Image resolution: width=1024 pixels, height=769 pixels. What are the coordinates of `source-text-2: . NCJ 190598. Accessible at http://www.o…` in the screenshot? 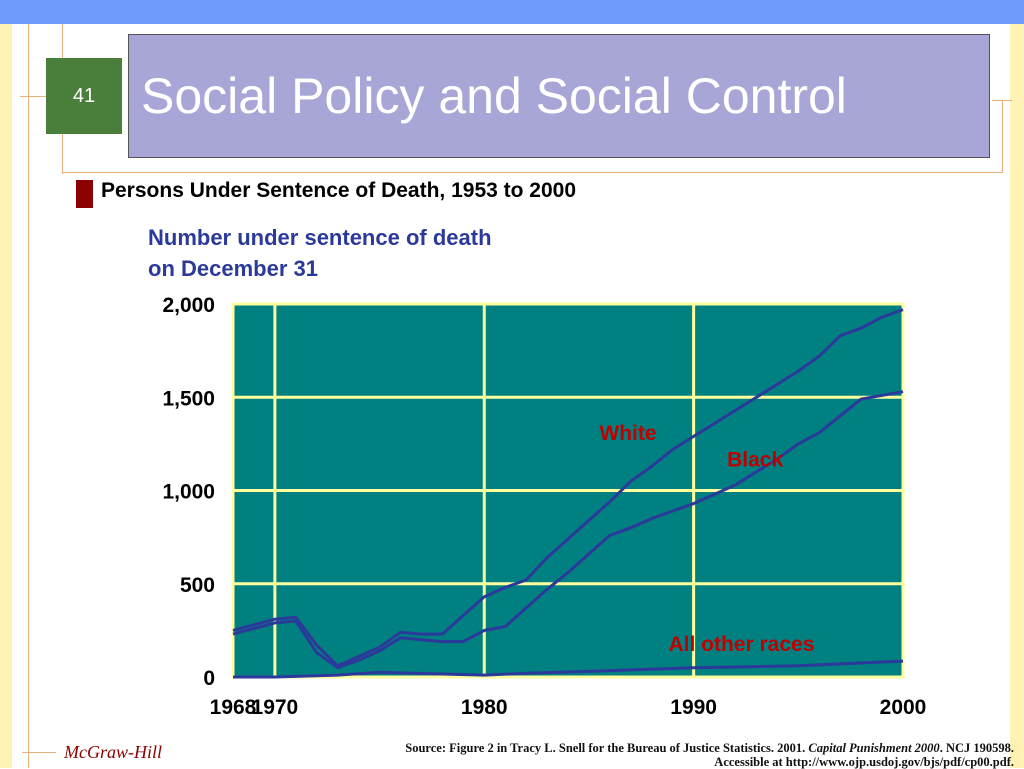 It's located at (864, 755).